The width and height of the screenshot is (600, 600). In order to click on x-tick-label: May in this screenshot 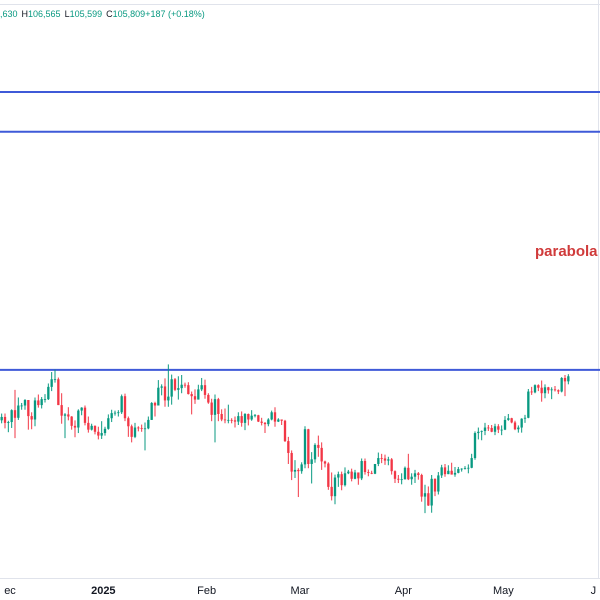, I will do `click(503, 591)`.